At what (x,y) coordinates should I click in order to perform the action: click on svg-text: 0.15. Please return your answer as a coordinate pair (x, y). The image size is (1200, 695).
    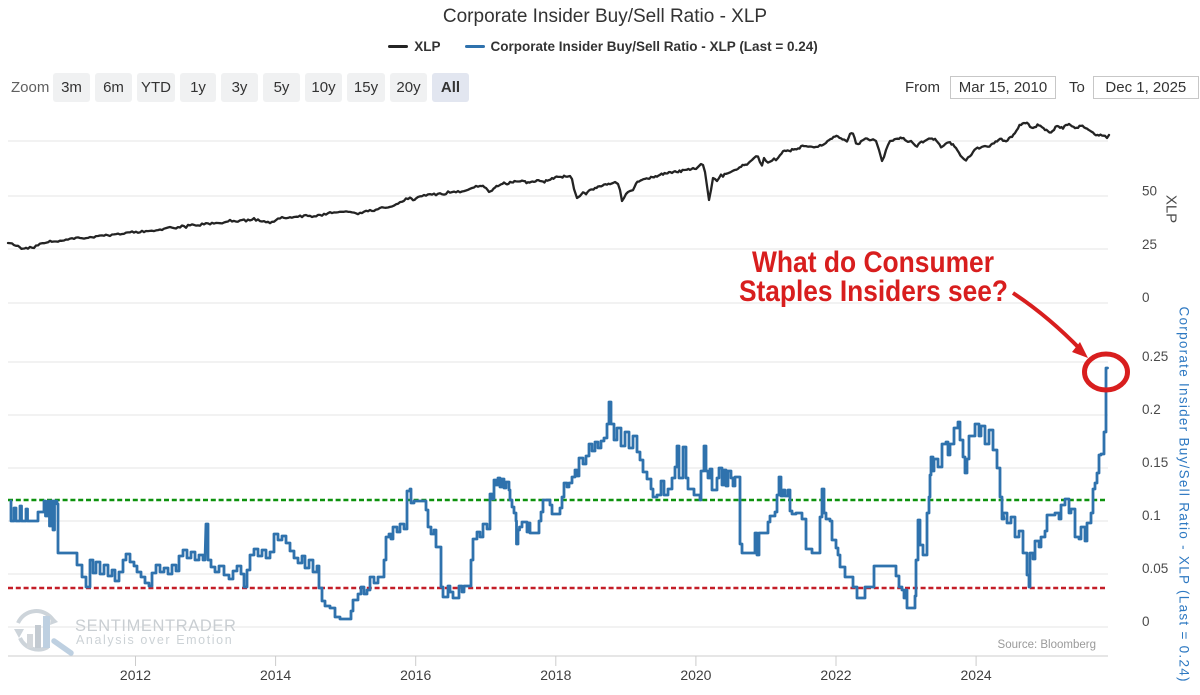
    Looking at the image, I should click on (1155, 462).